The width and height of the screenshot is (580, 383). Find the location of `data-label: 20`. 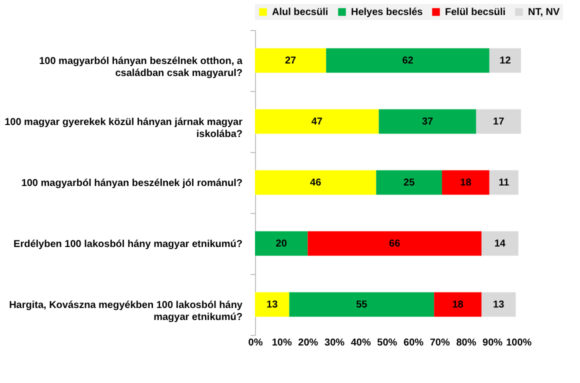

data-label: 20 is located at coordinates (282, 244).